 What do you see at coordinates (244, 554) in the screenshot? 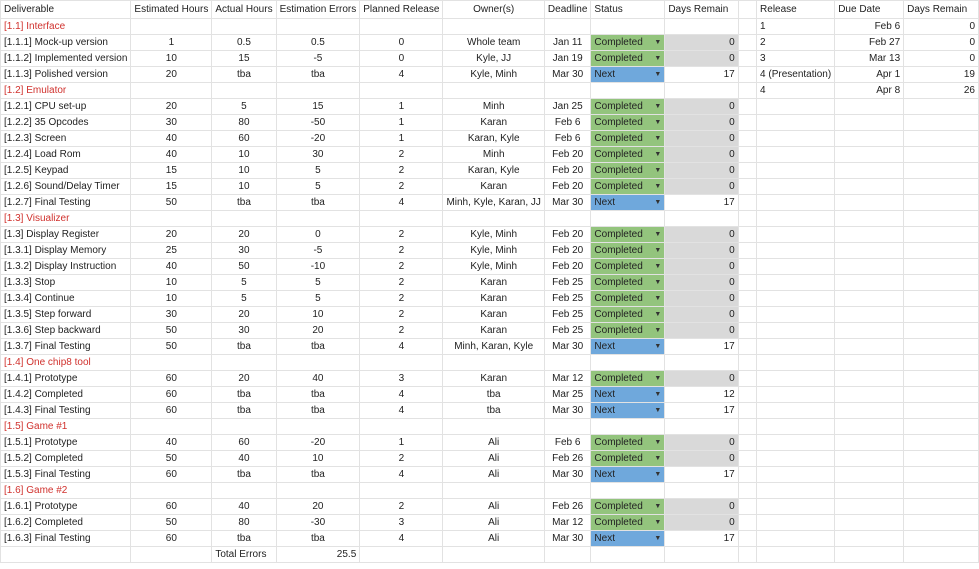
I see `total-errors-label: Total Errors` at bounding box center [244, 554].